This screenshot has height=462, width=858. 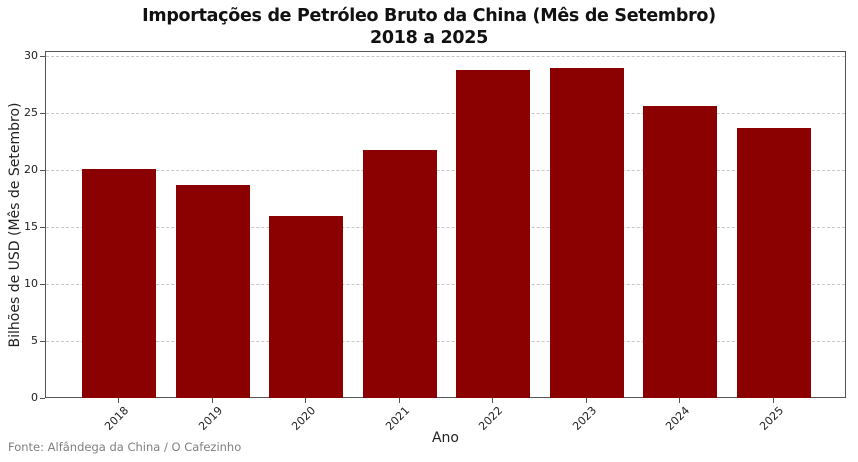 I want to click on y-tick-label: 10, so click(x=31, y=283).